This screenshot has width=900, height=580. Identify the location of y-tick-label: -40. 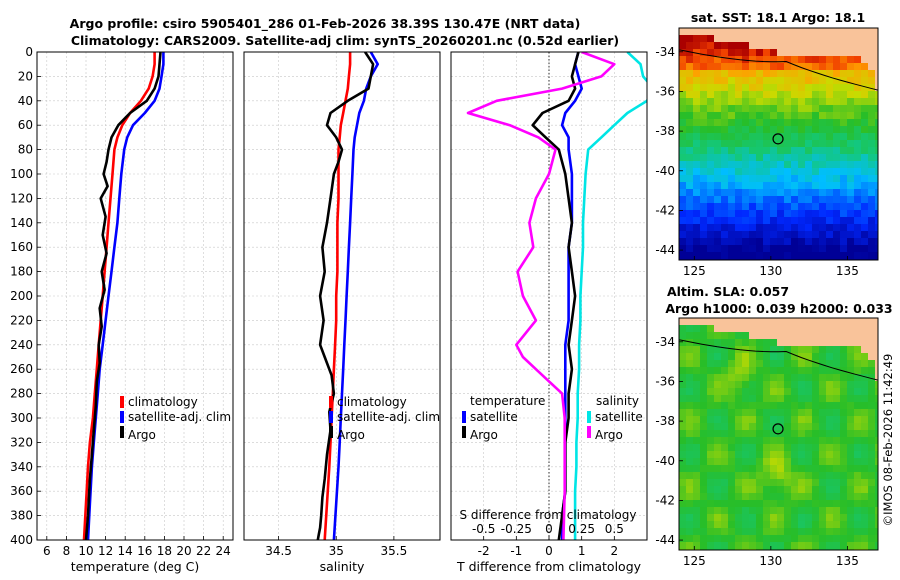
(665, 461).